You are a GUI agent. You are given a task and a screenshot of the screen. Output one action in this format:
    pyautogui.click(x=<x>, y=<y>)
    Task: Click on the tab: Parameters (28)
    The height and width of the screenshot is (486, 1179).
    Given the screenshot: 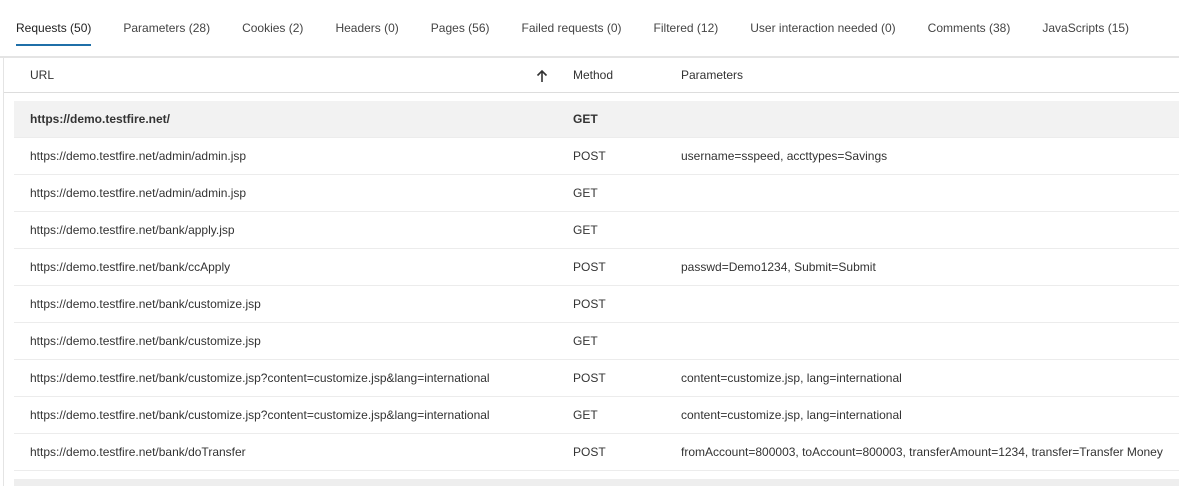 What is the action you would take?
    pyautogui.click(x=167, y=28)
    